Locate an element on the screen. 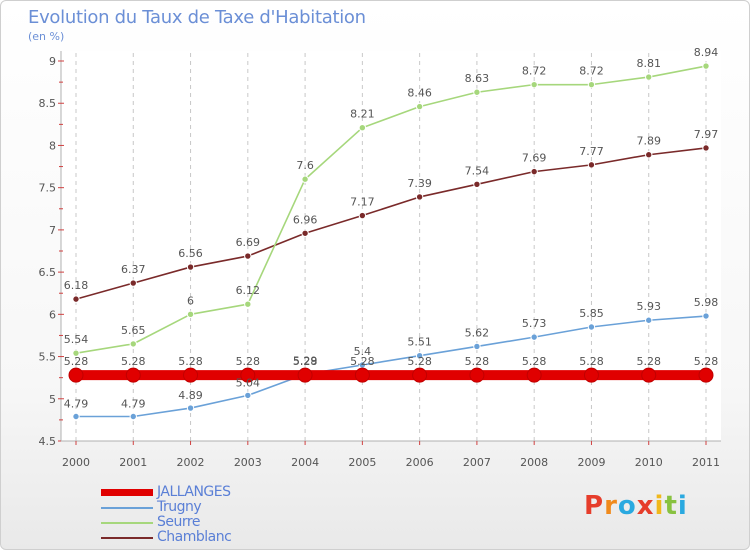 Image resolution: width=750 pixels, height=550 pixels. x-tick-label: 2011 is located at coordinates (706, 462).